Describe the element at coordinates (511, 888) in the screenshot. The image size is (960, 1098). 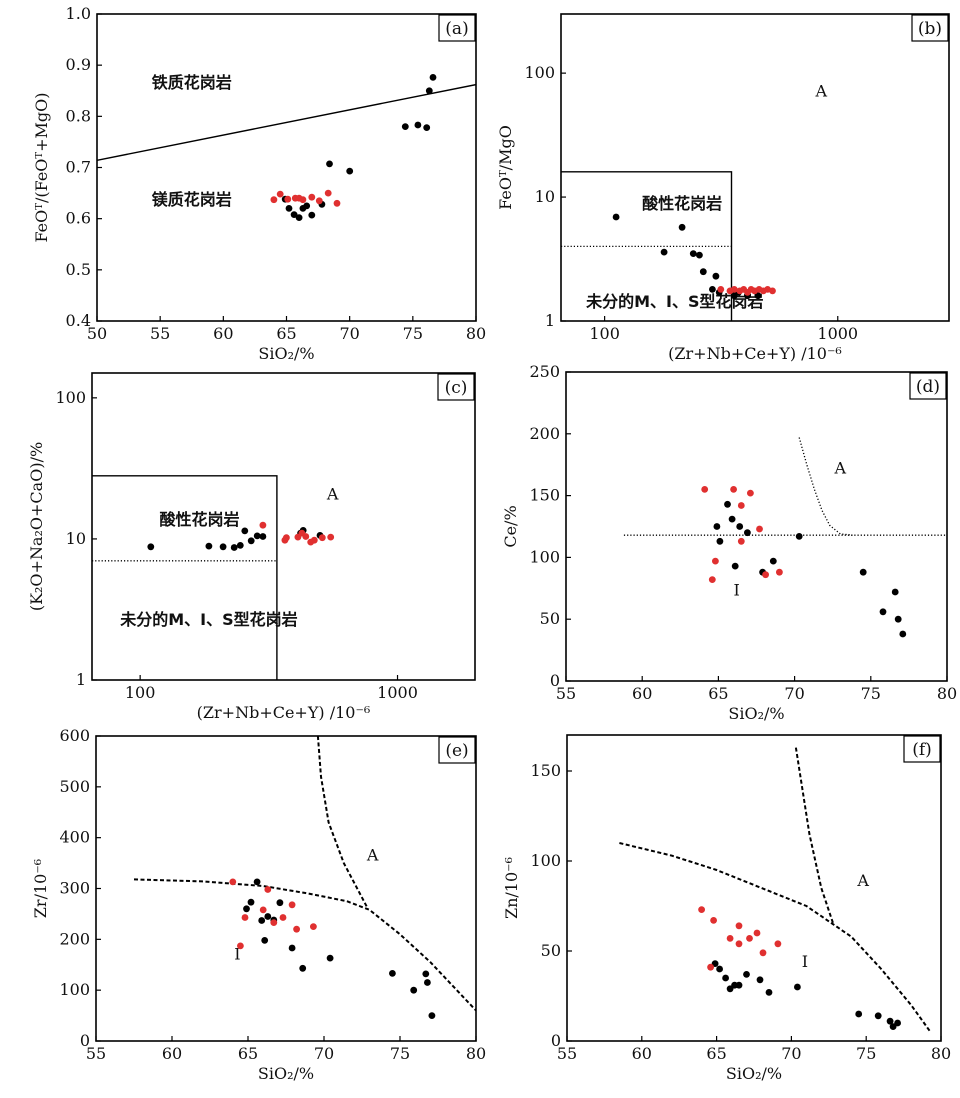
I see `y-axis-label: Zn/10⁻⁶` at that location.